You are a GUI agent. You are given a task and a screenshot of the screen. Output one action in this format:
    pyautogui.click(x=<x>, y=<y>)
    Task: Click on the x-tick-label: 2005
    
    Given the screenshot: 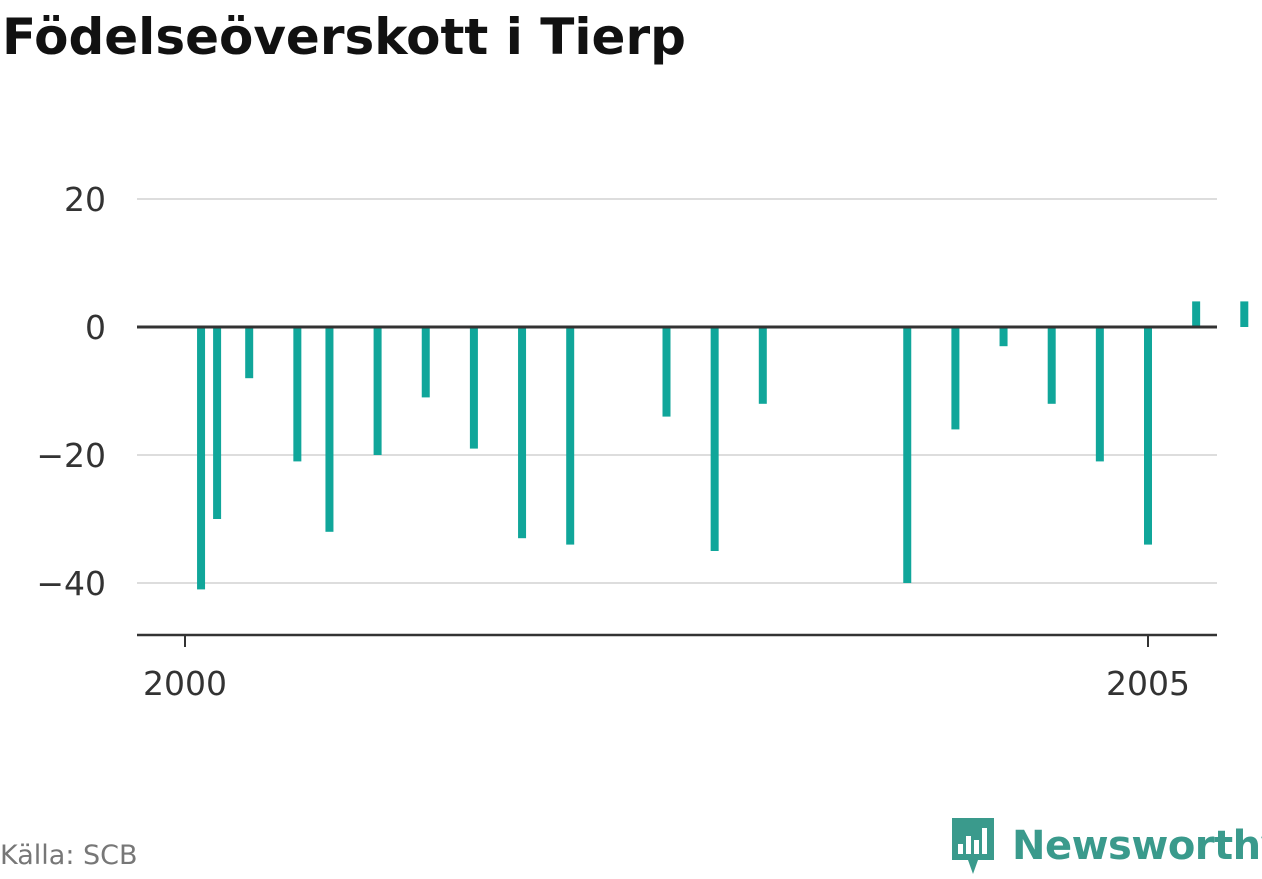 What is the action you would take?
    pyautogui.click(x=1148, y=683)
    